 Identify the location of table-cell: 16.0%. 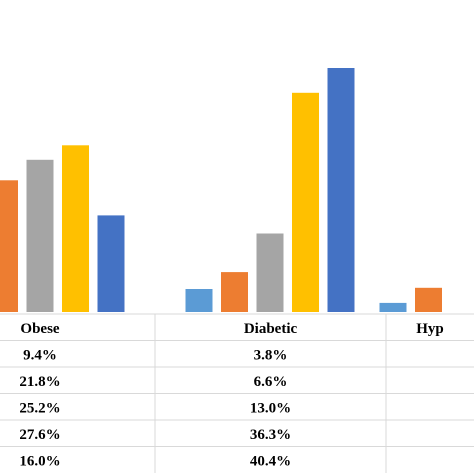
(39, 462).